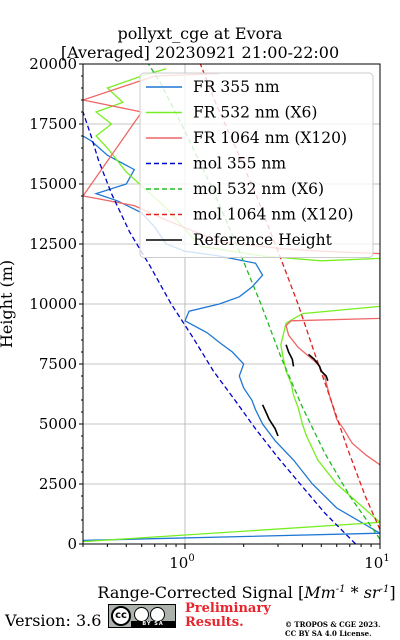  Describe the element at coordinates (58, 424) in the screenshot. I see `y-tick-label: 5000` at that location.